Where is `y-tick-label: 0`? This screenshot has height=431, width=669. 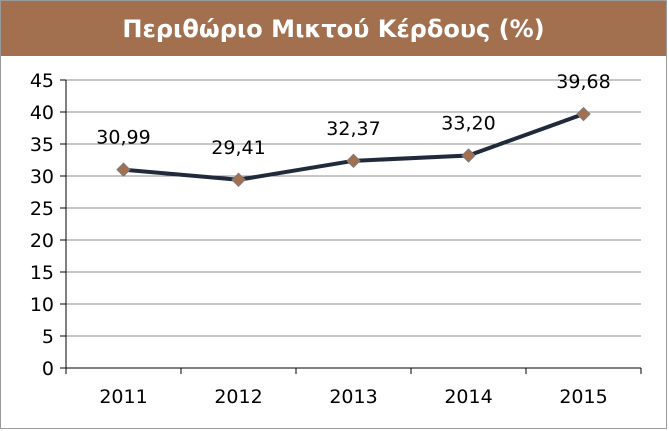
y-tick-label: 0 is located at coordinates (48, 369).